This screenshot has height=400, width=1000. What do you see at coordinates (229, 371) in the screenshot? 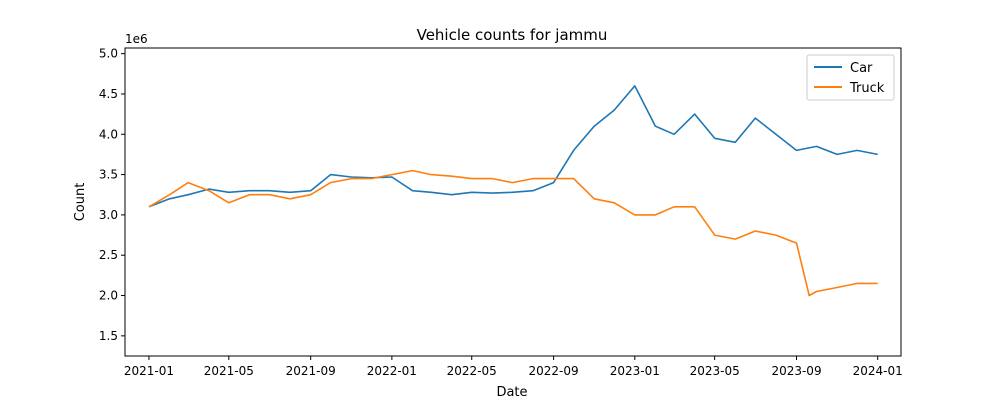
I see `x-tick-label: 2021-05` at bounding box center [229, 371].